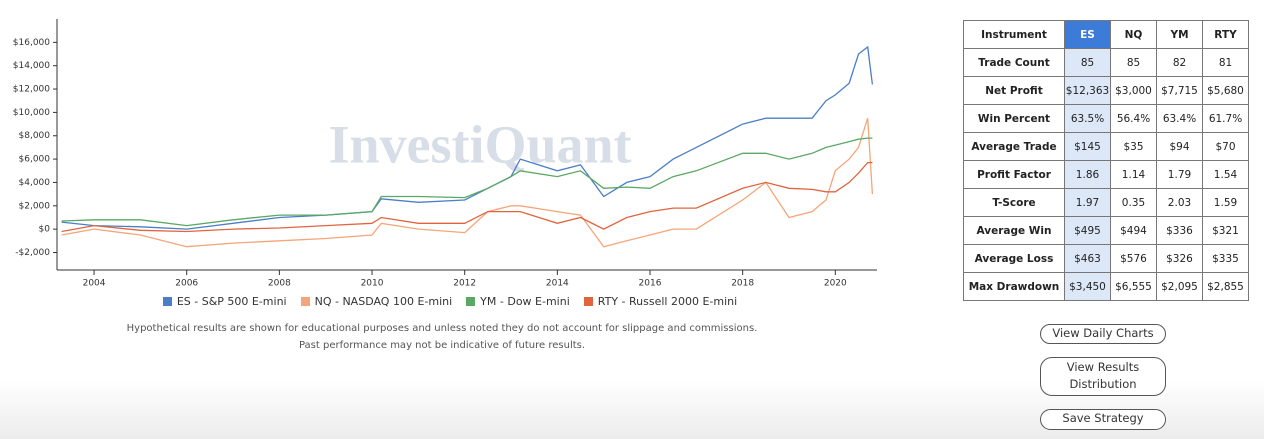 The width and height of the screenshot is (1264, 439). I want to click on row-label: Profit Factor, so click(1014, 174).